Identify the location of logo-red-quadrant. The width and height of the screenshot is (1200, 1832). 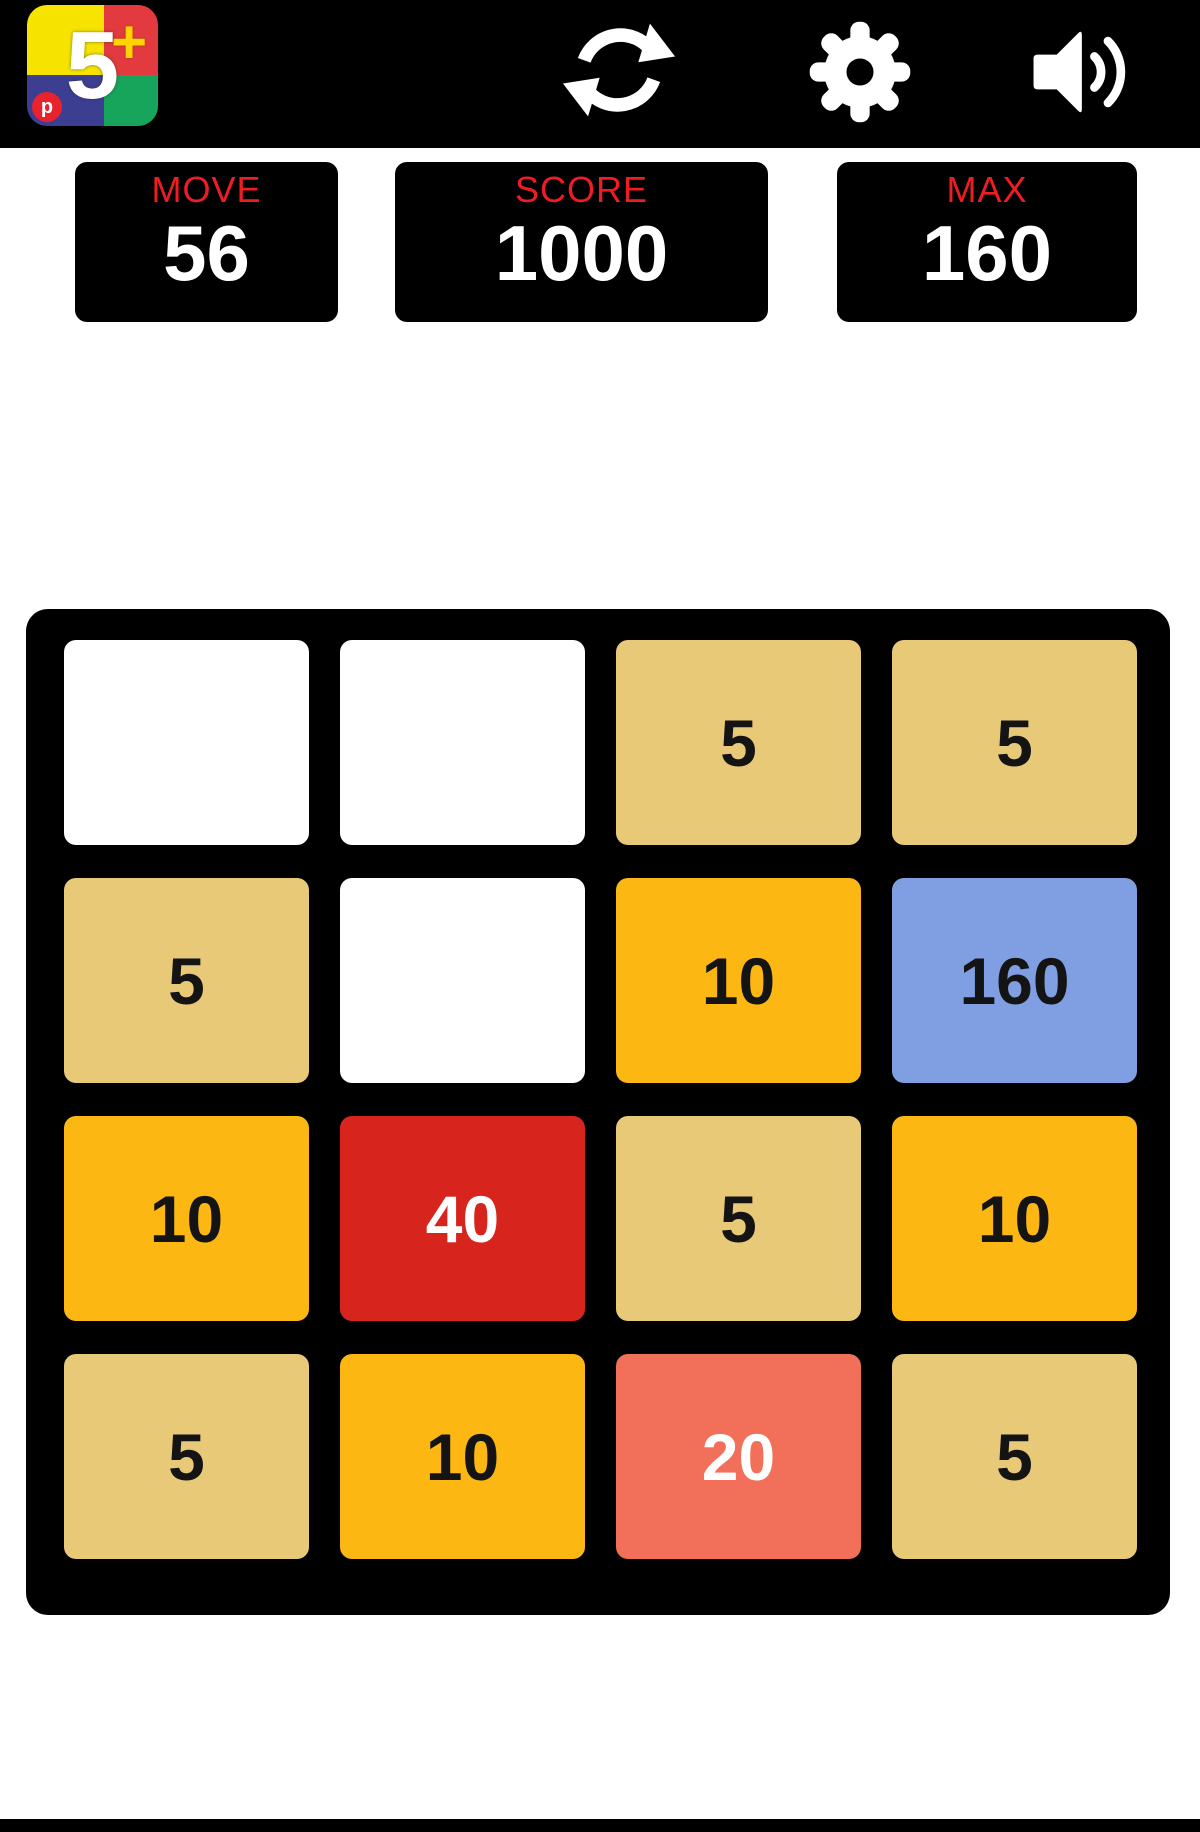
(131, 40).